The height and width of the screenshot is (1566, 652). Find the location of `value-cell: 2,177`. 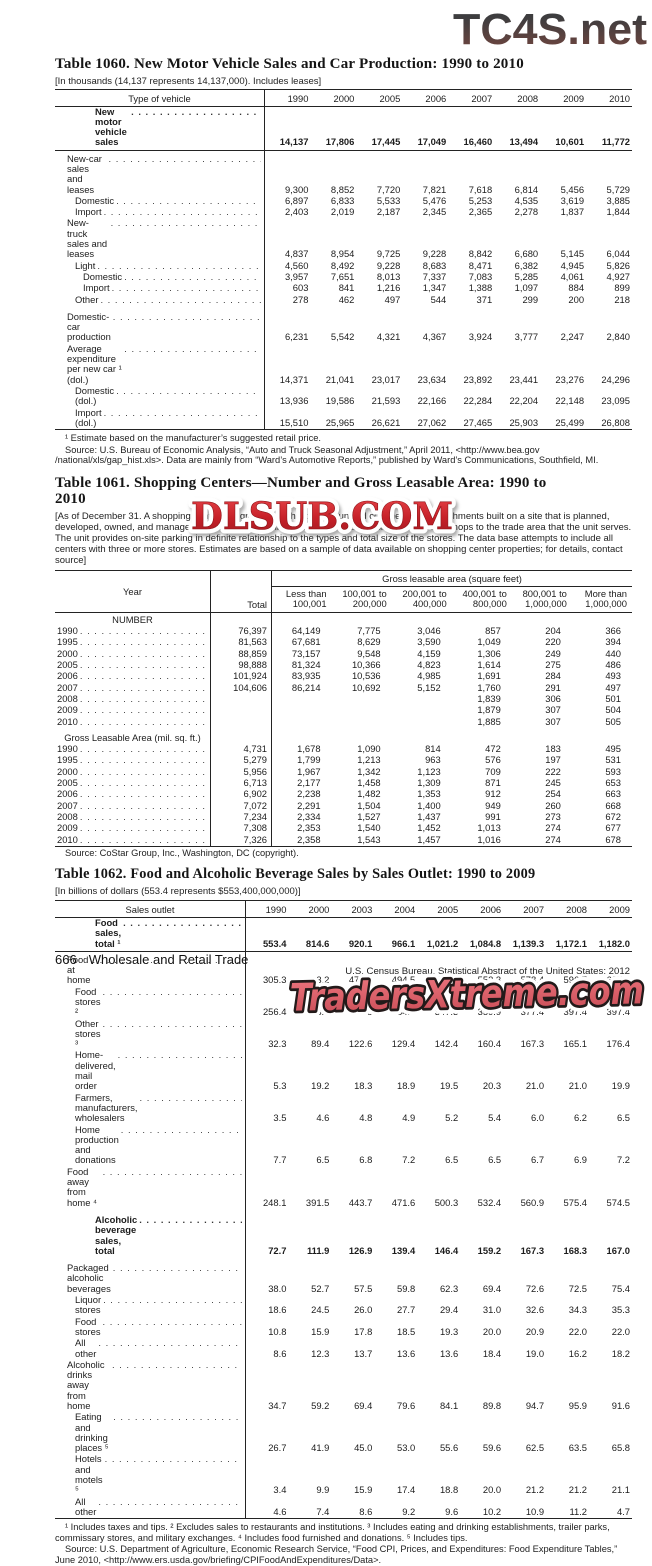

value-cell: 2,177 is located at coordinates (309, 783).